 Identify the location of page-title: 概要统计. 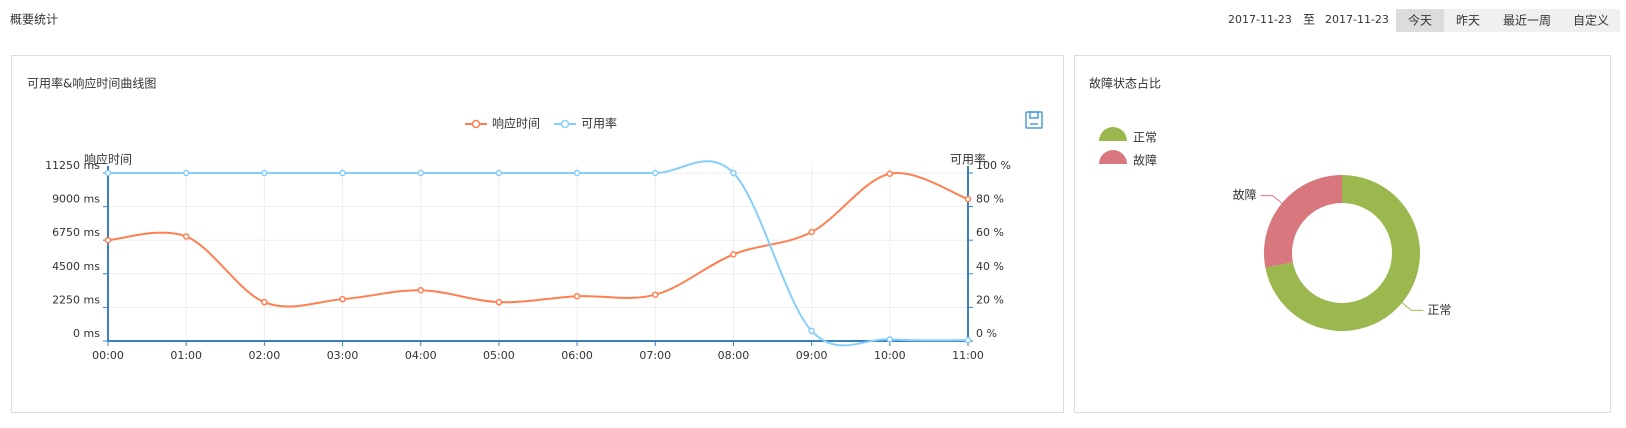
(34, 20).